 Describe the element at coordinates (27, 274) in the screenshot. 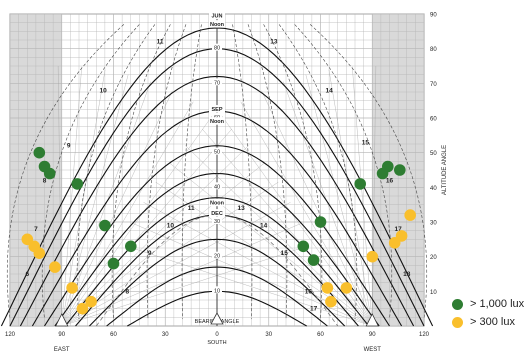

I see `hour-label: 6` at that location.